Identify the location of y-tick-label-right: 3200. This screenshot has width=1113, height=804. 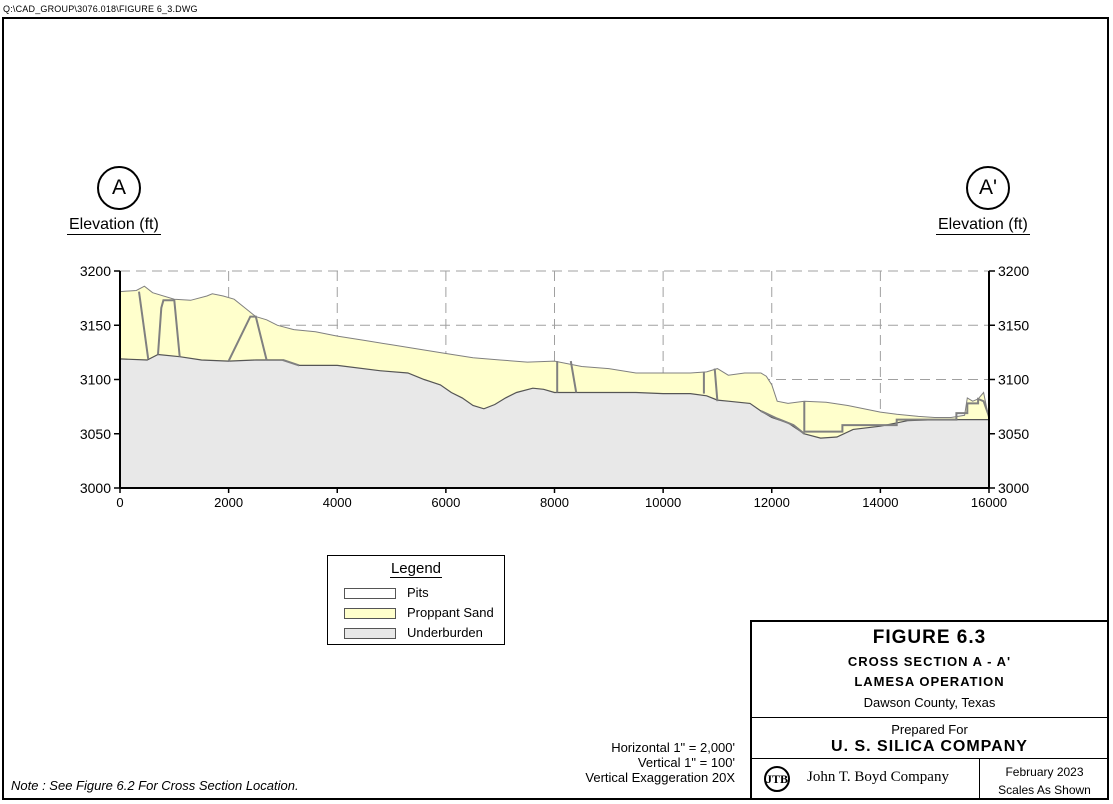
(1013, 271).